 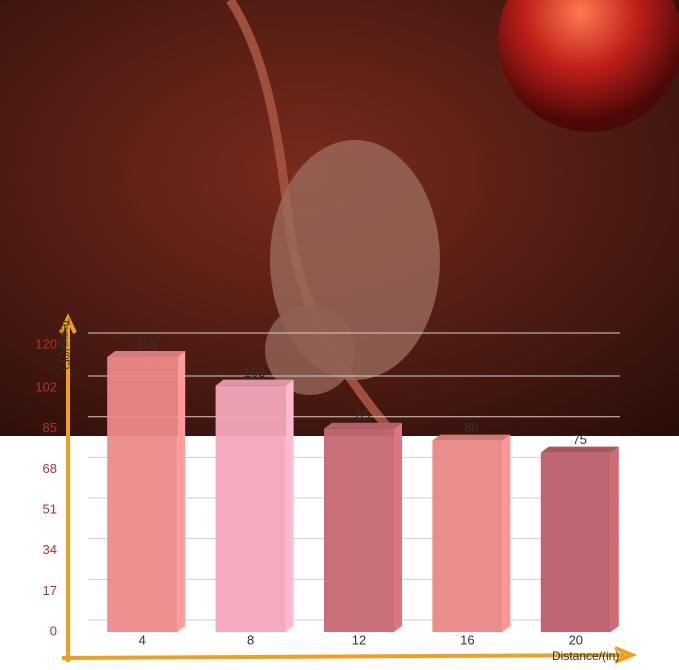 What do you see at coordinates (250, 639) in the screenshot?
I see `x-tick-label: 8` at bounding box center [250, 639].